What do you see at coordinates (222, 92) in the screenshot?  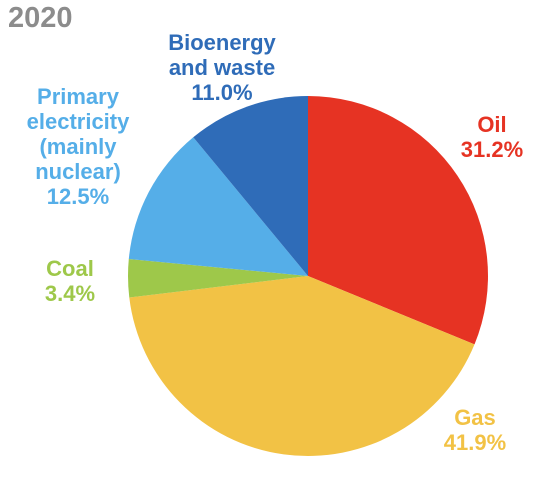 I see `slice-value-label: 11.0%` at bounding box center [222, 92].